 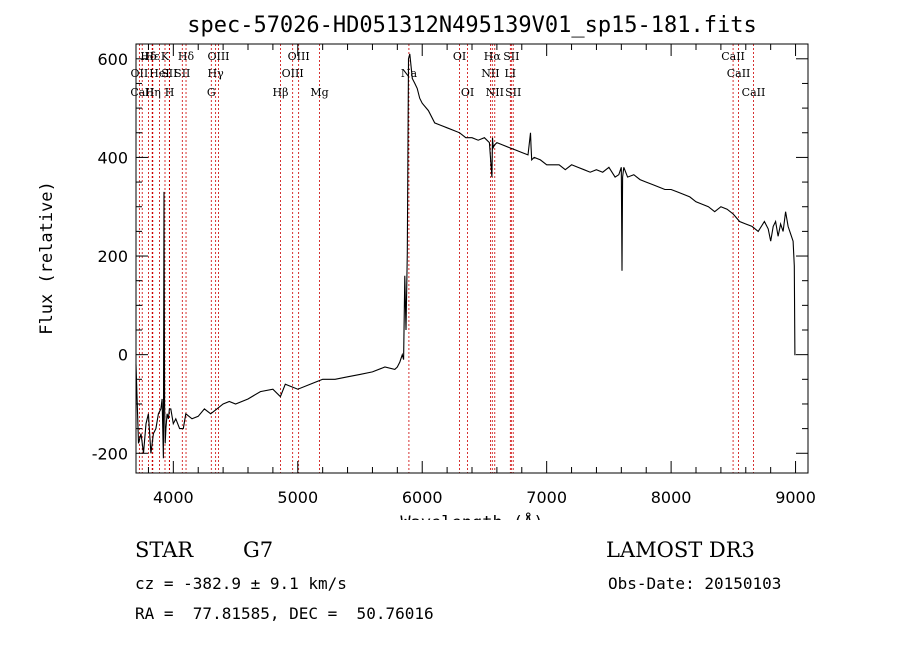 What do you see at coordinates (695, 583) in the screenshot?
I see `obs-date: Obs-Date: 20150103` at bounding box center [695, 583].